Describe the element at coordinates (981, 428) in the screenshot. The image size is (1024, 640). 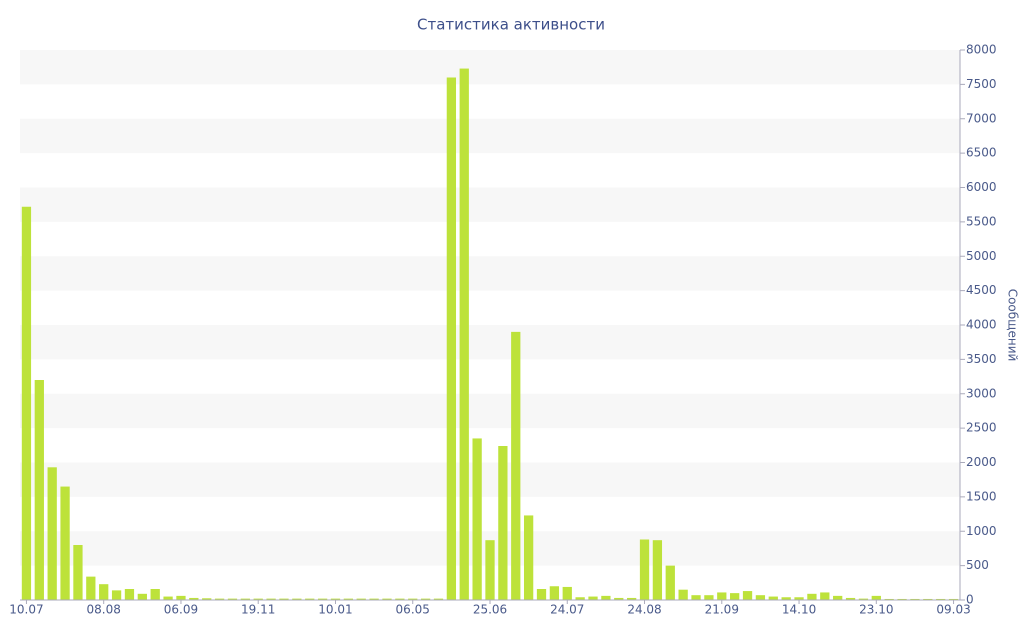
I see `y-tick-label: 2500` at that location.